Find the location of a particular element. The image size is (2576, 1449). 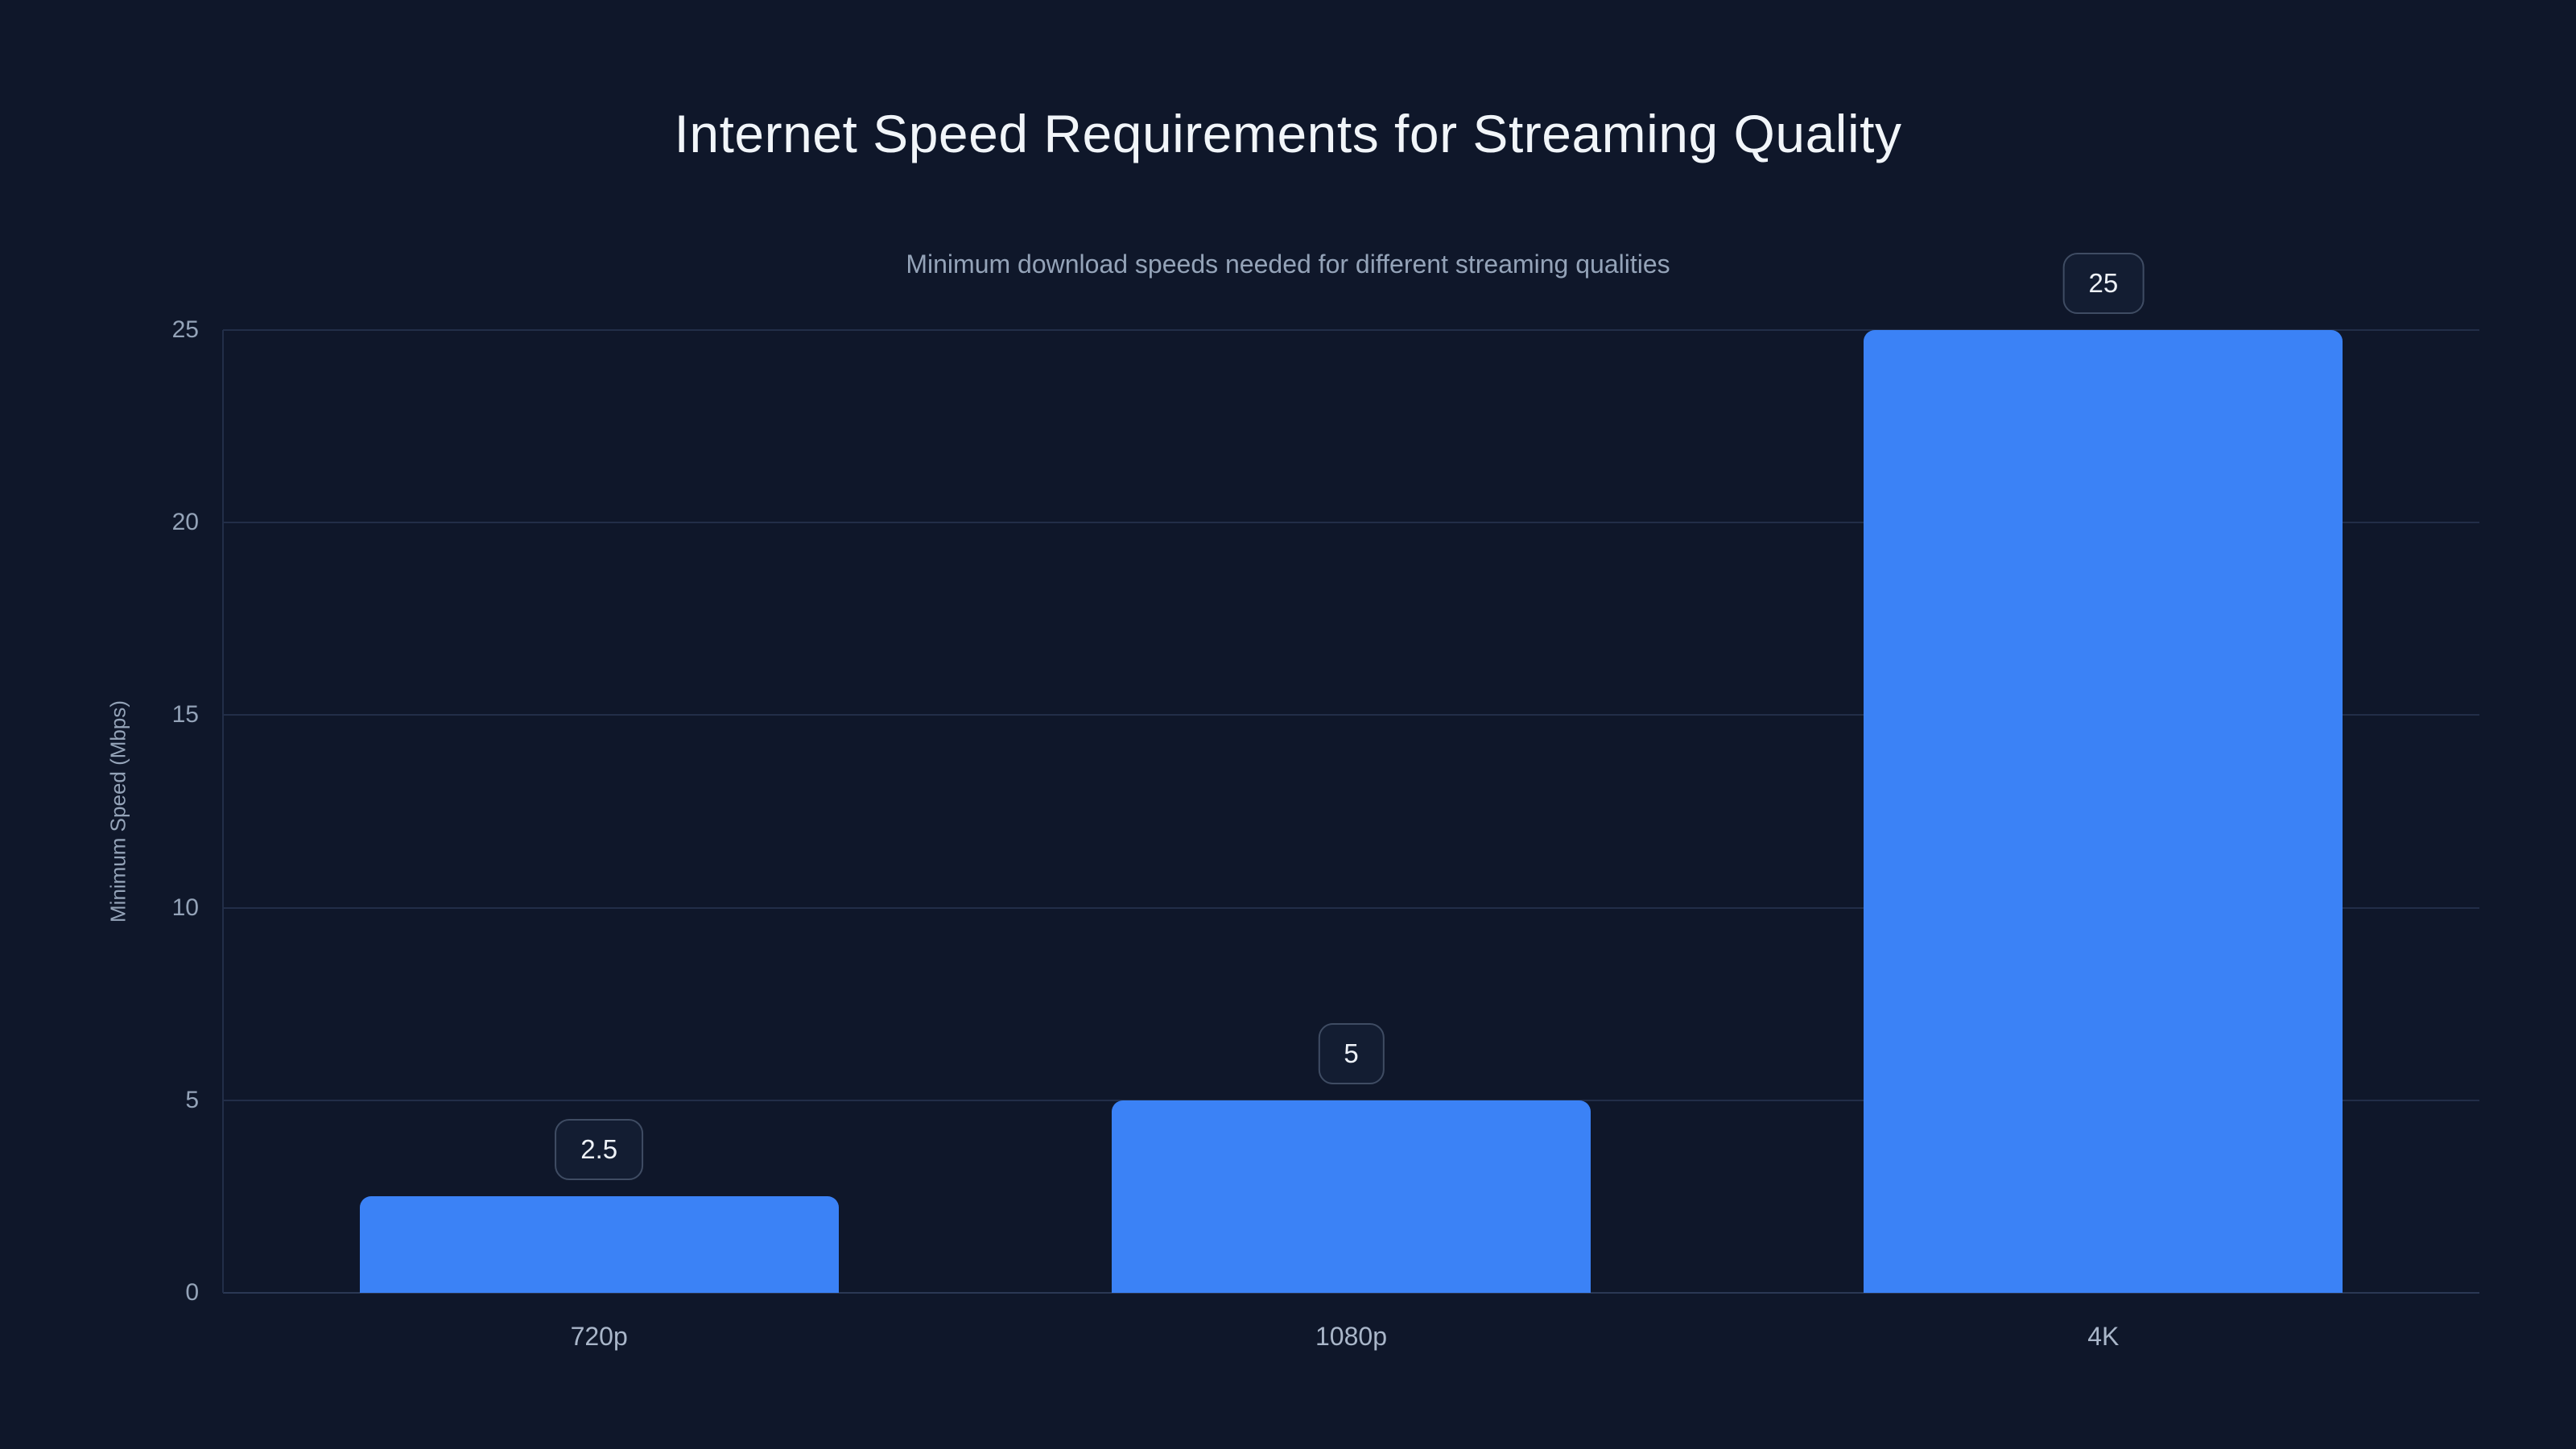

value-badge-720p: 2.5 is located at coordinates (599, 1150).